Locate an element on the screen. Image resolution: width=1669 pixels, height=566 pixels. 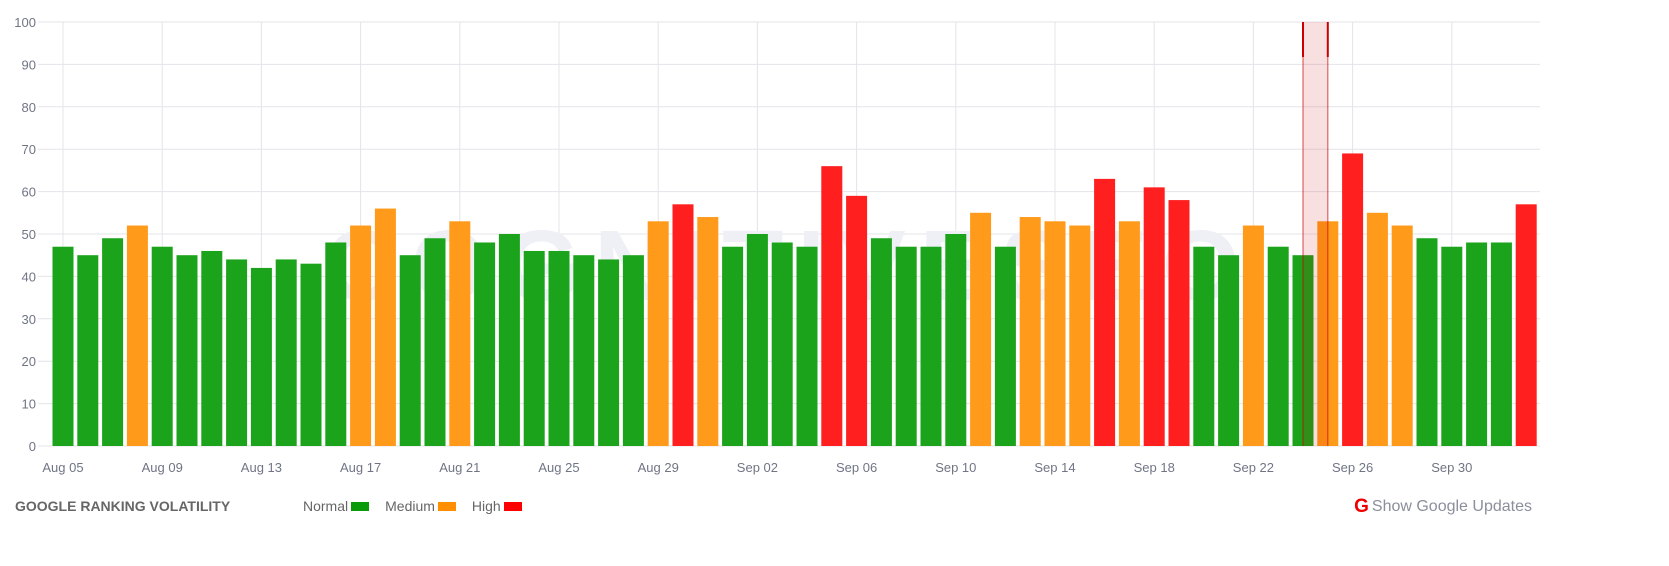
google-update-band is located at coordinates (1315, 234).